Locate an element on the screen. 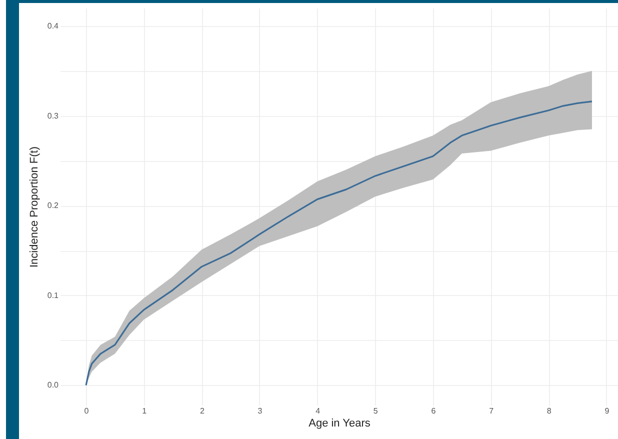  x-tick-label: 6 is located at coordinates (433, 411).